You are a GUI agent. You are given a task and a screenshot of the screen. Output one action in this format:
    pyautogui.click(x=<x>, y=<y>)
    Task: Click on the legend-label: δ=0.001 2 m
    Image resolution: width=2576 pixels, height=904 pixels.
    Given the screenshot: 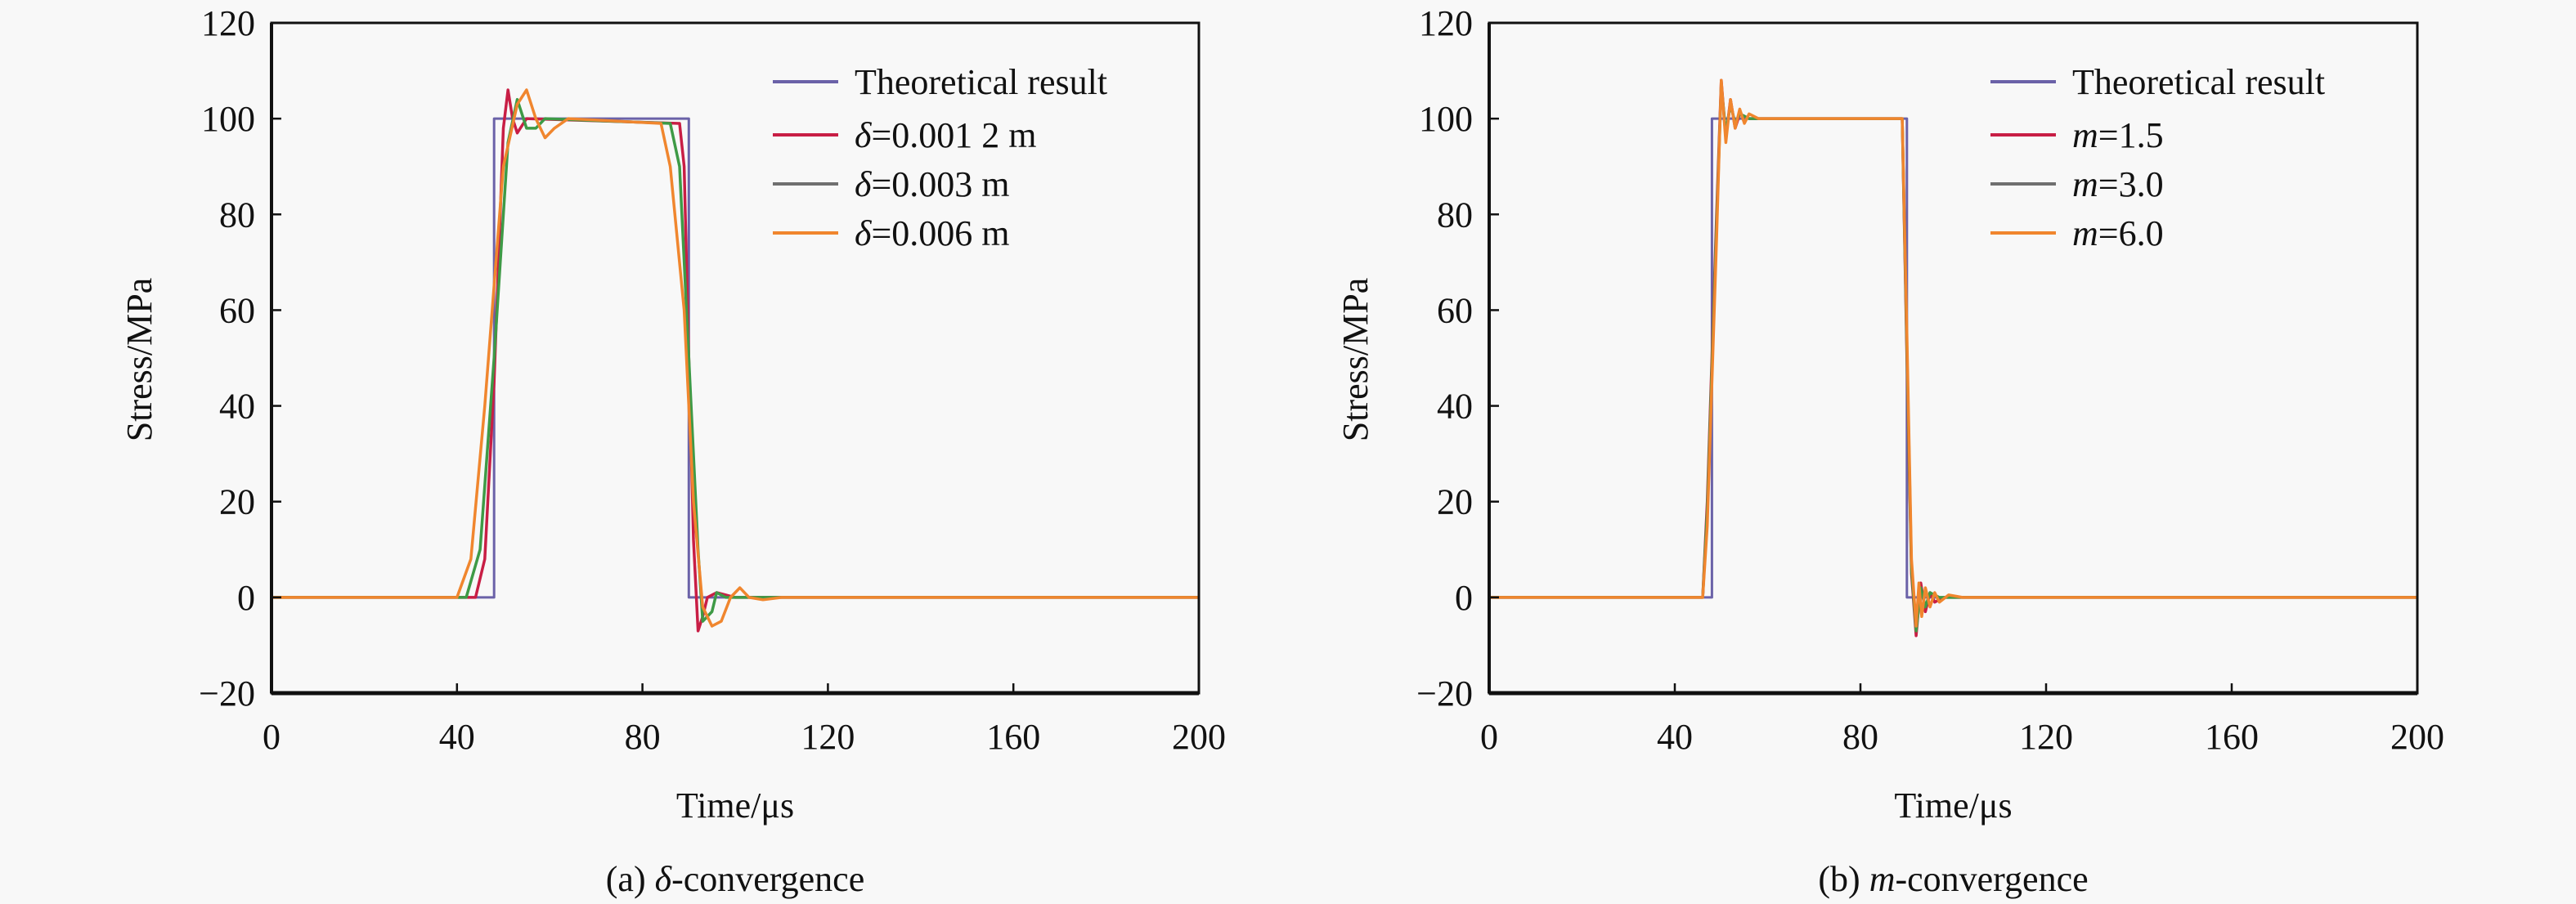 What is the action you would take?
    pyautogui.click(x=946, y=135)
    